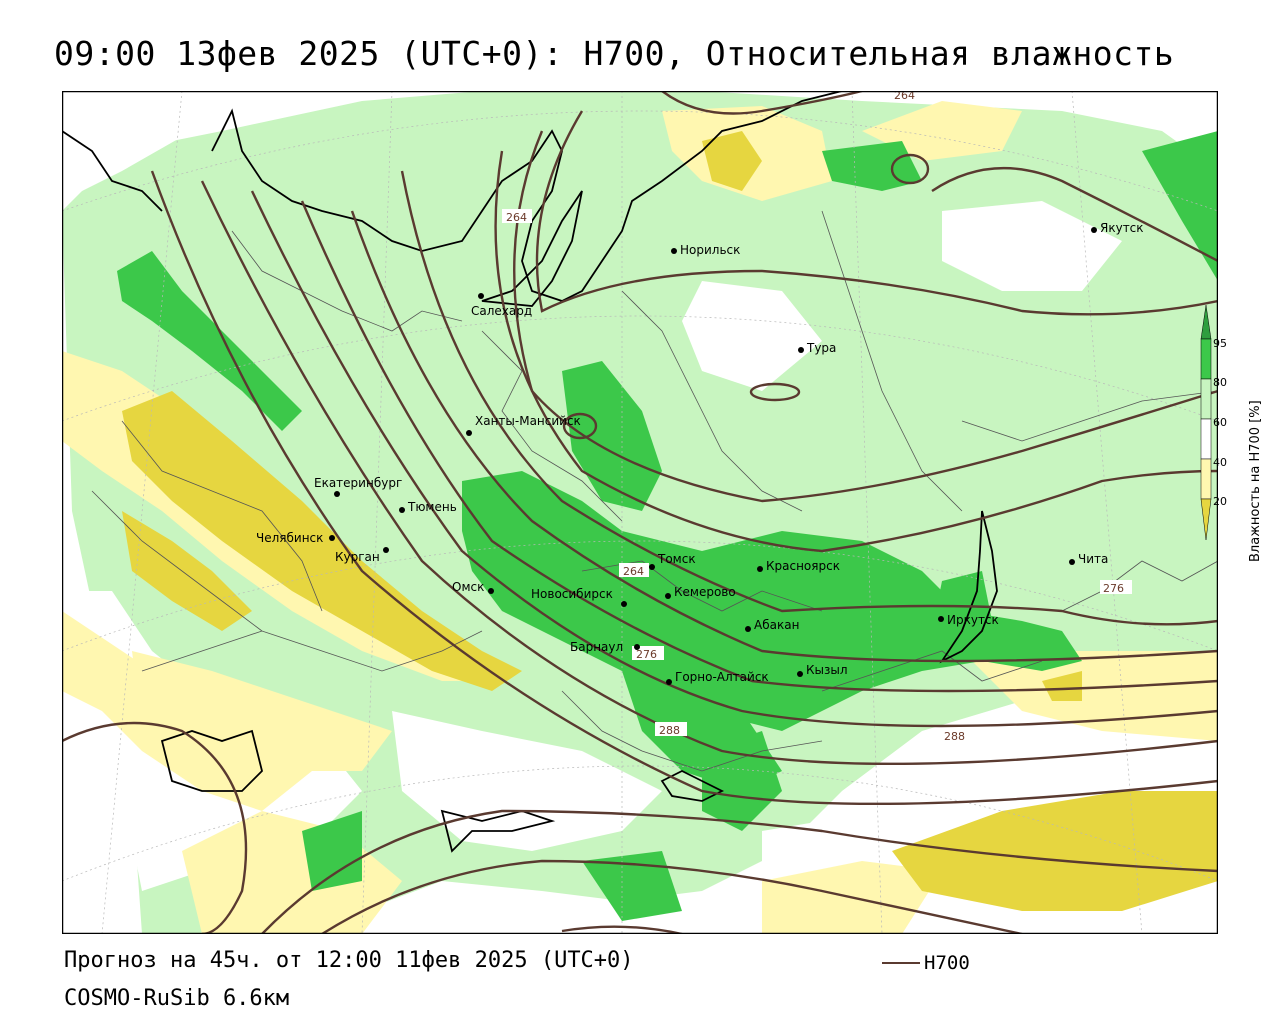 This screenshot has width=1280, height=1024. I want to click on city-khanty-mansiysk: Ханты-Мансийск, so click(523, 425).